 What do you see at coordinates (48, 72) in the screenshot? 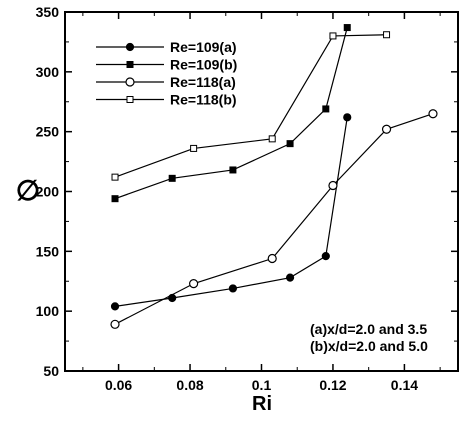
I see `y-tick-label: 300` at bounding box center [48, 72].